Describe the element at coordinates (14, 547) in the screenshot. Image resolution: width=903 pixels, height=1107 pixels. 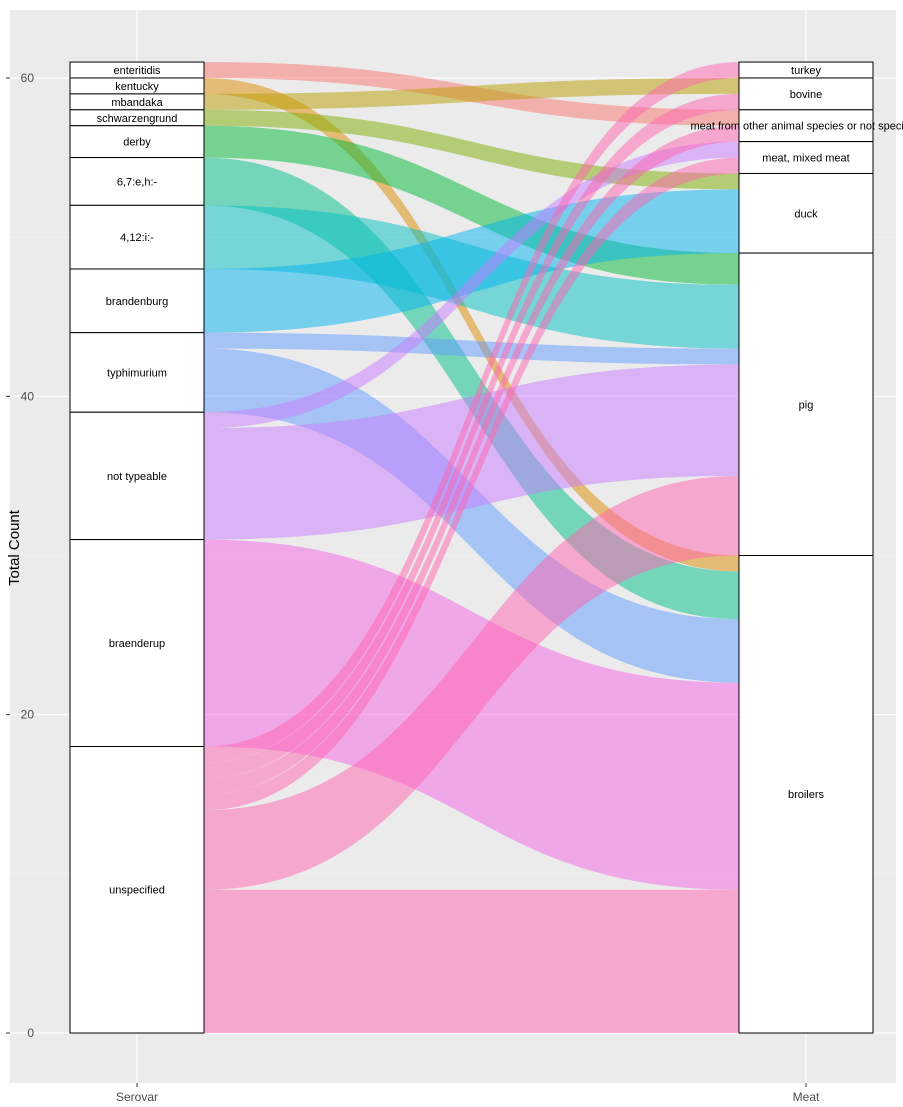
I see `y-axis-title: Total Count` at that location.